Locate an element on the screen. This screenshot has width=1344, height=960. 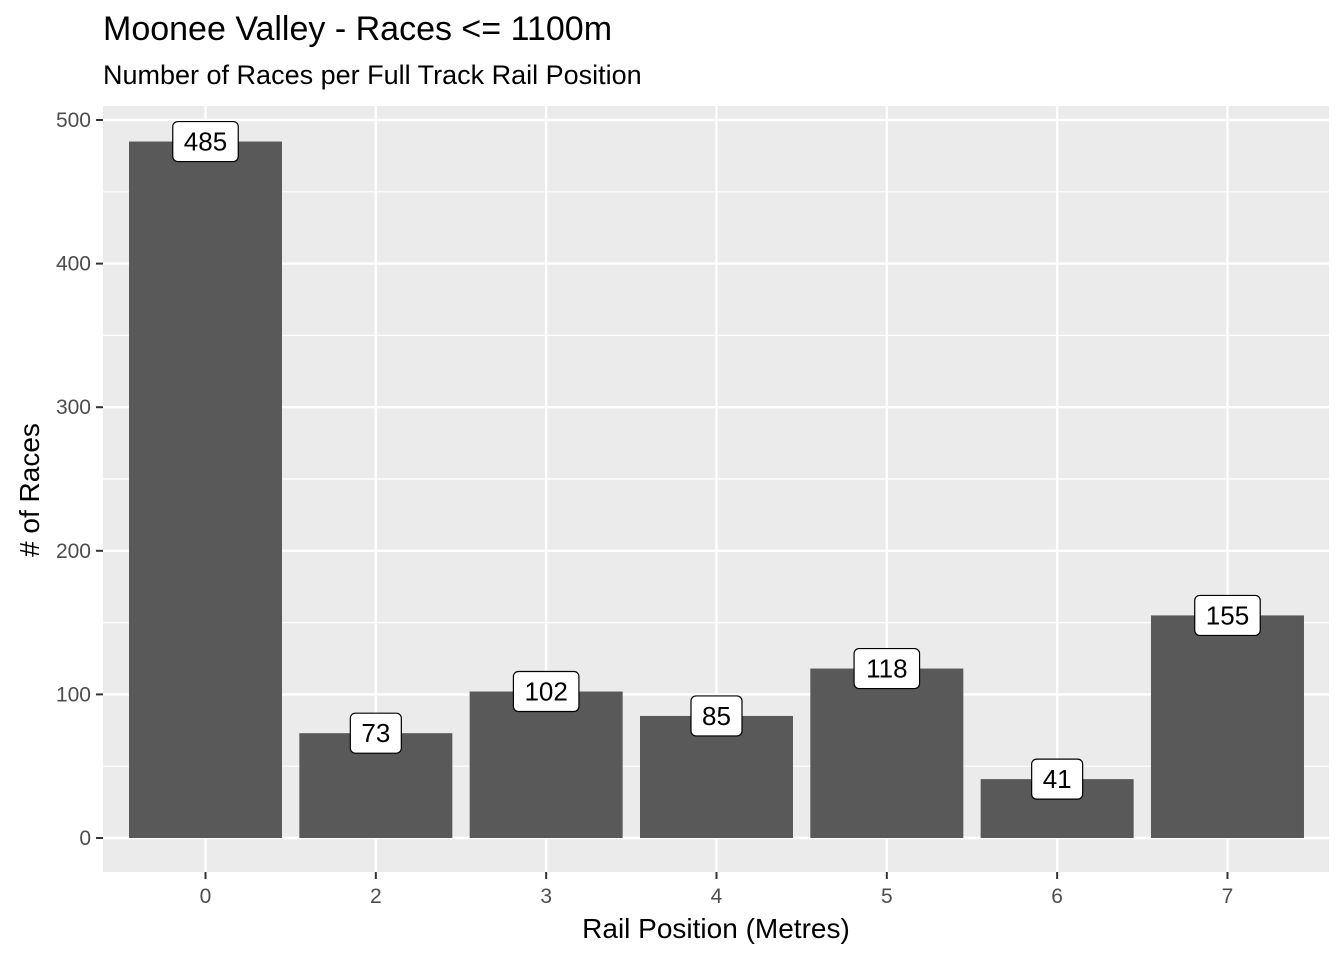
data-label-text: 85 is located at coordinates (716, 716).